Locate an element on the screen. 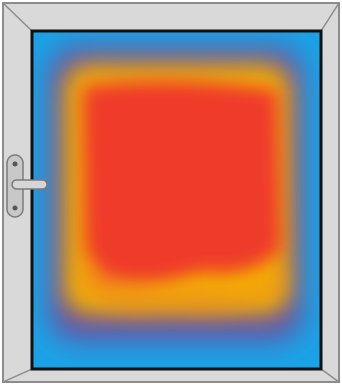 This screenshot has height=385, width=342. thermal-orange-fringe is located at coordinates (181, 281).